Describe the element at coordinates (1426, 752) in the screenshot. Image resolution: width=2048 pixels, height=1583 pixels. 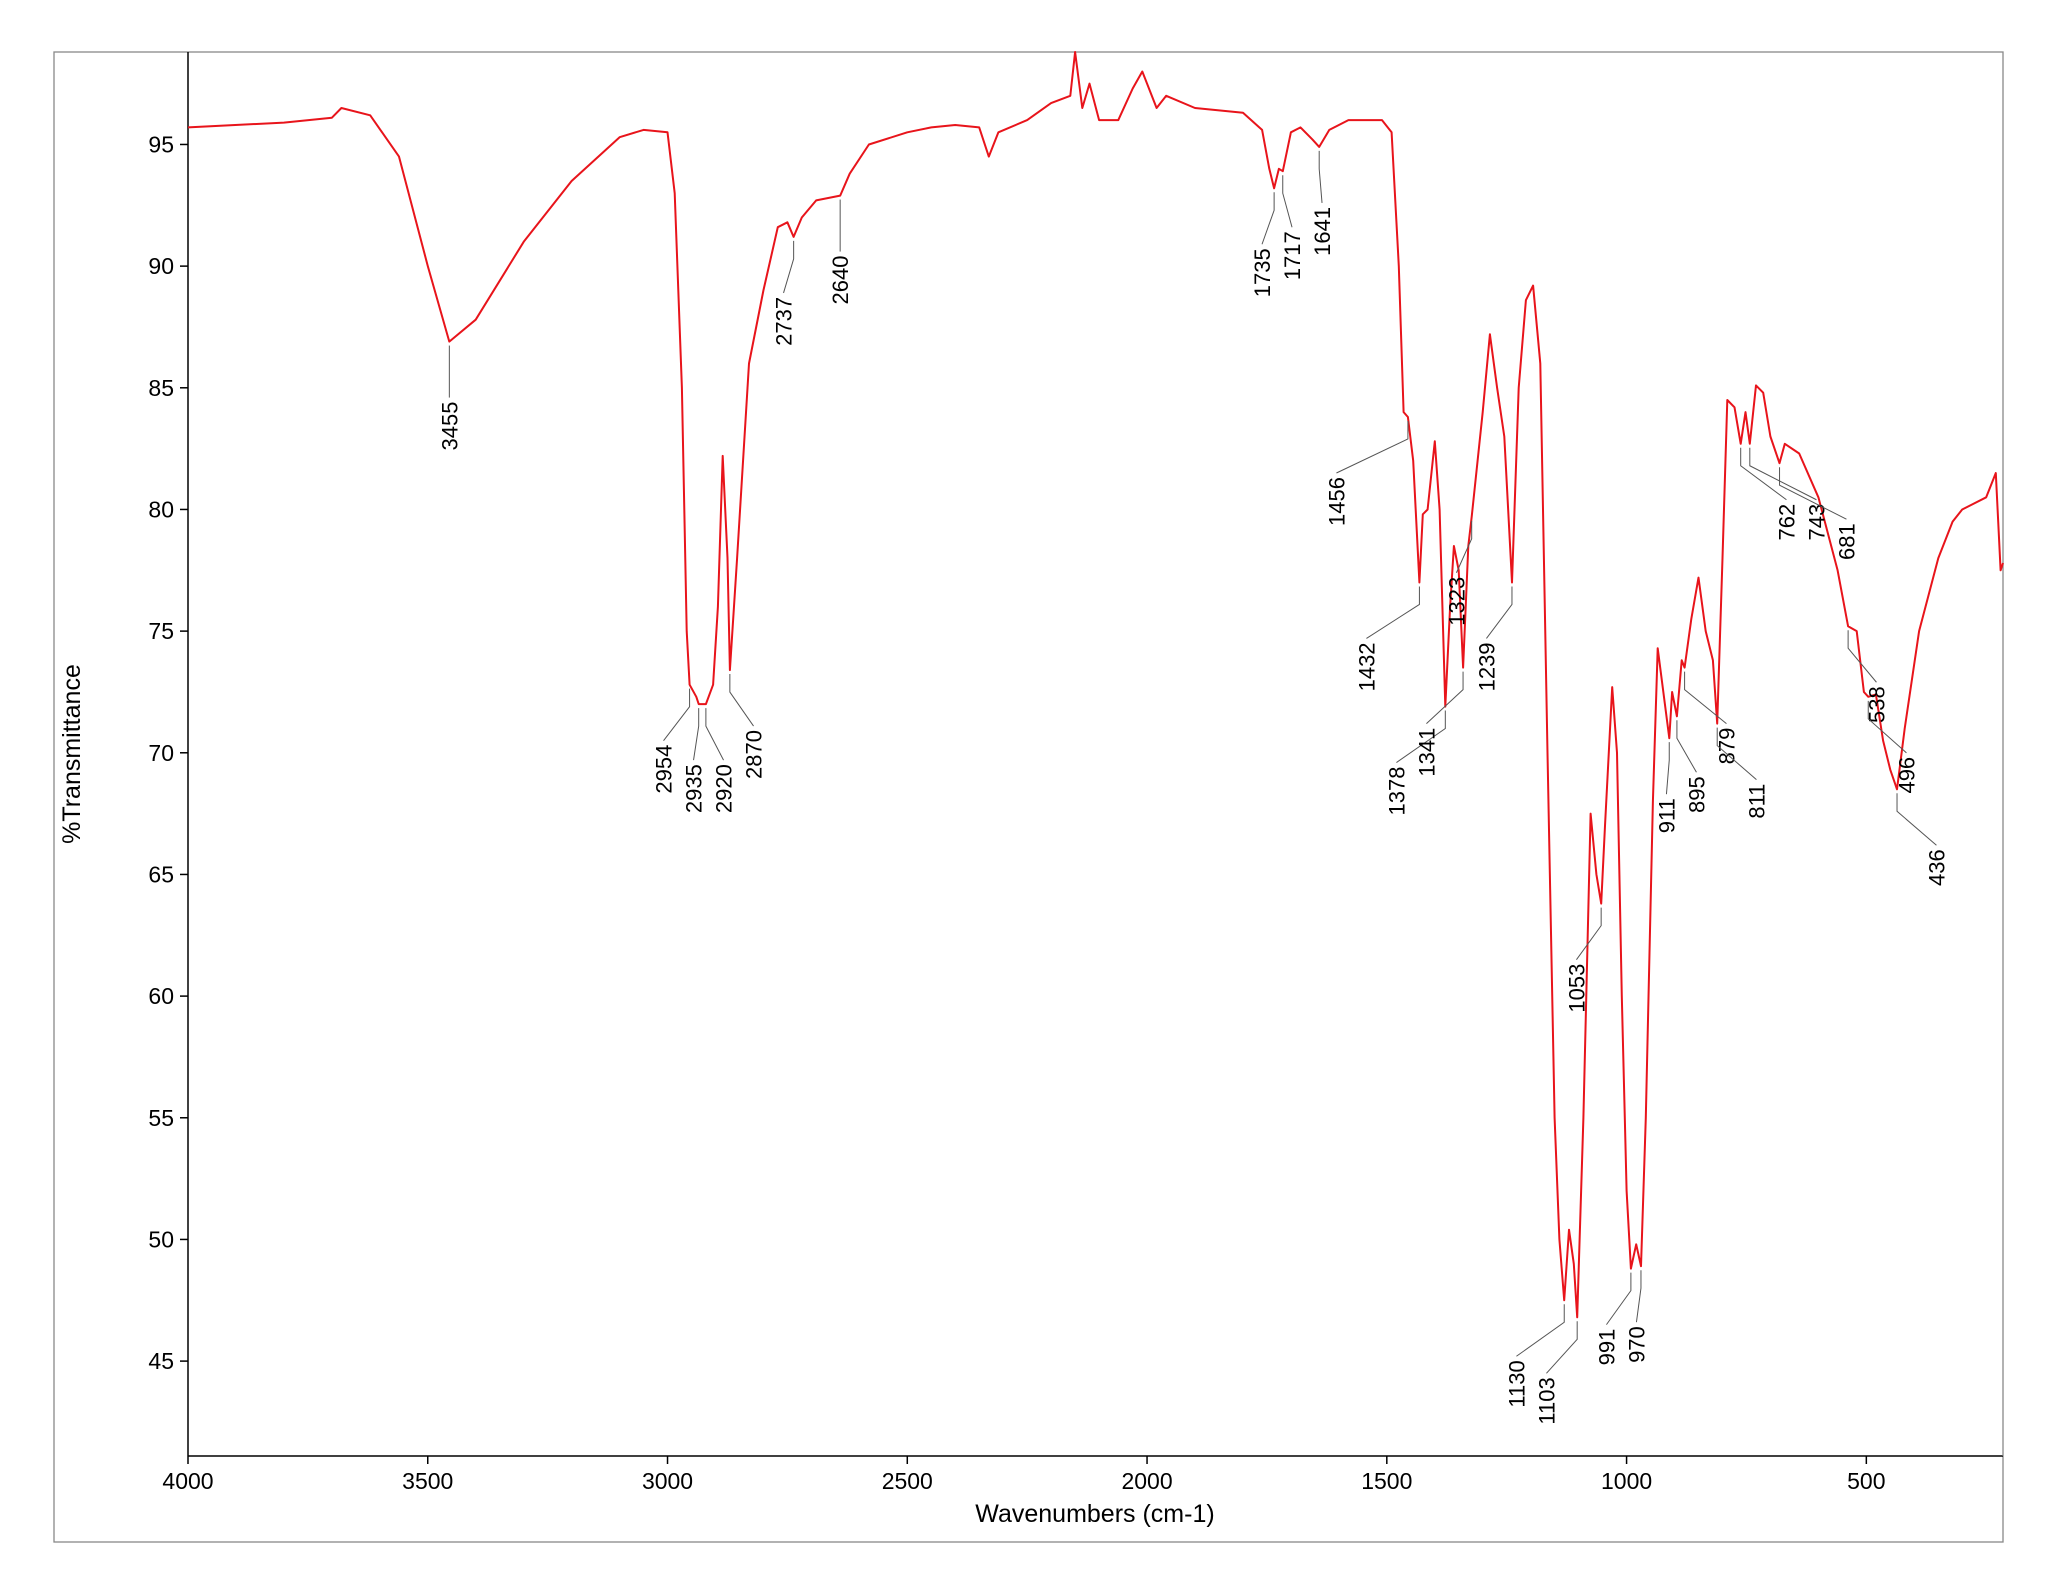
I see `peak-label: 1341` at that location.